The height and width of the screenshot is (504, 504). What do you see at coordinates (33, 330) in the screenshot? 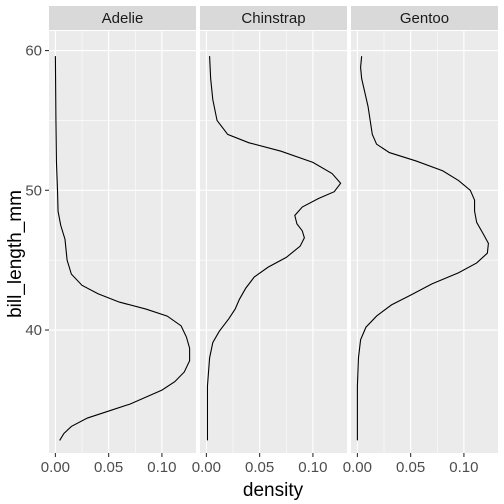
I see `y-tick-label: 40` at bounding box center [33, 330].